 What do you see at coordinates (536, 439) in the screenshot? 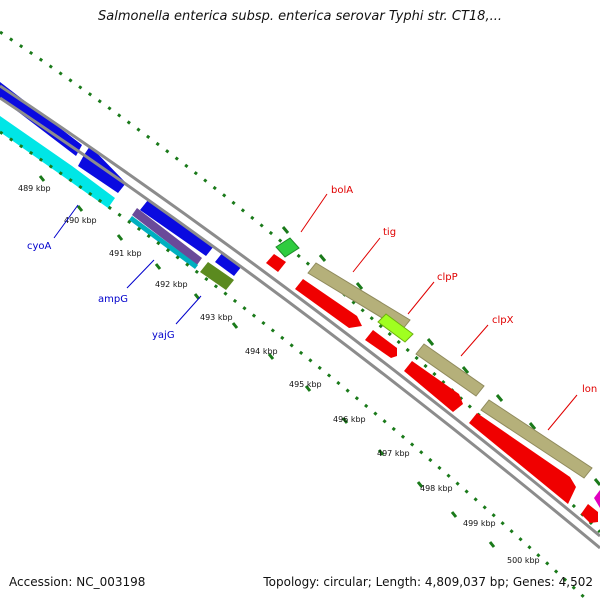
I see `gene-feature-lon` at bounding box center [536, 439].